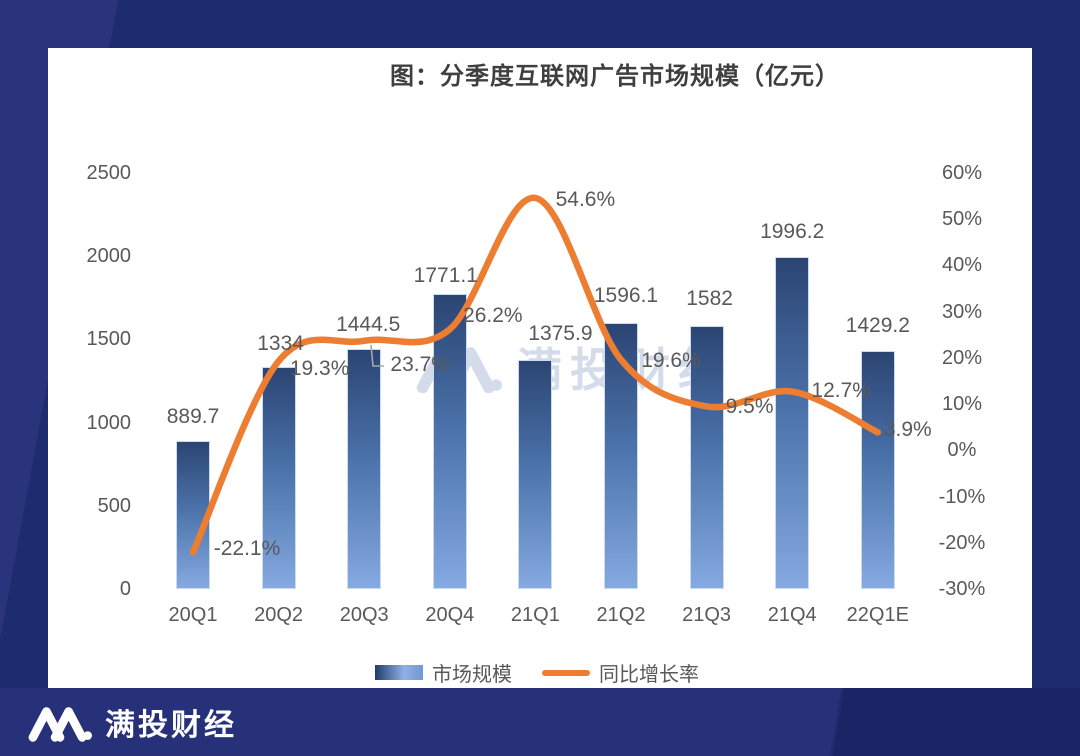 Image resolution: width=1080 pixels, height=756 pixels. I want to click on growth-rate-label: 19.6%, so click(671, 360).